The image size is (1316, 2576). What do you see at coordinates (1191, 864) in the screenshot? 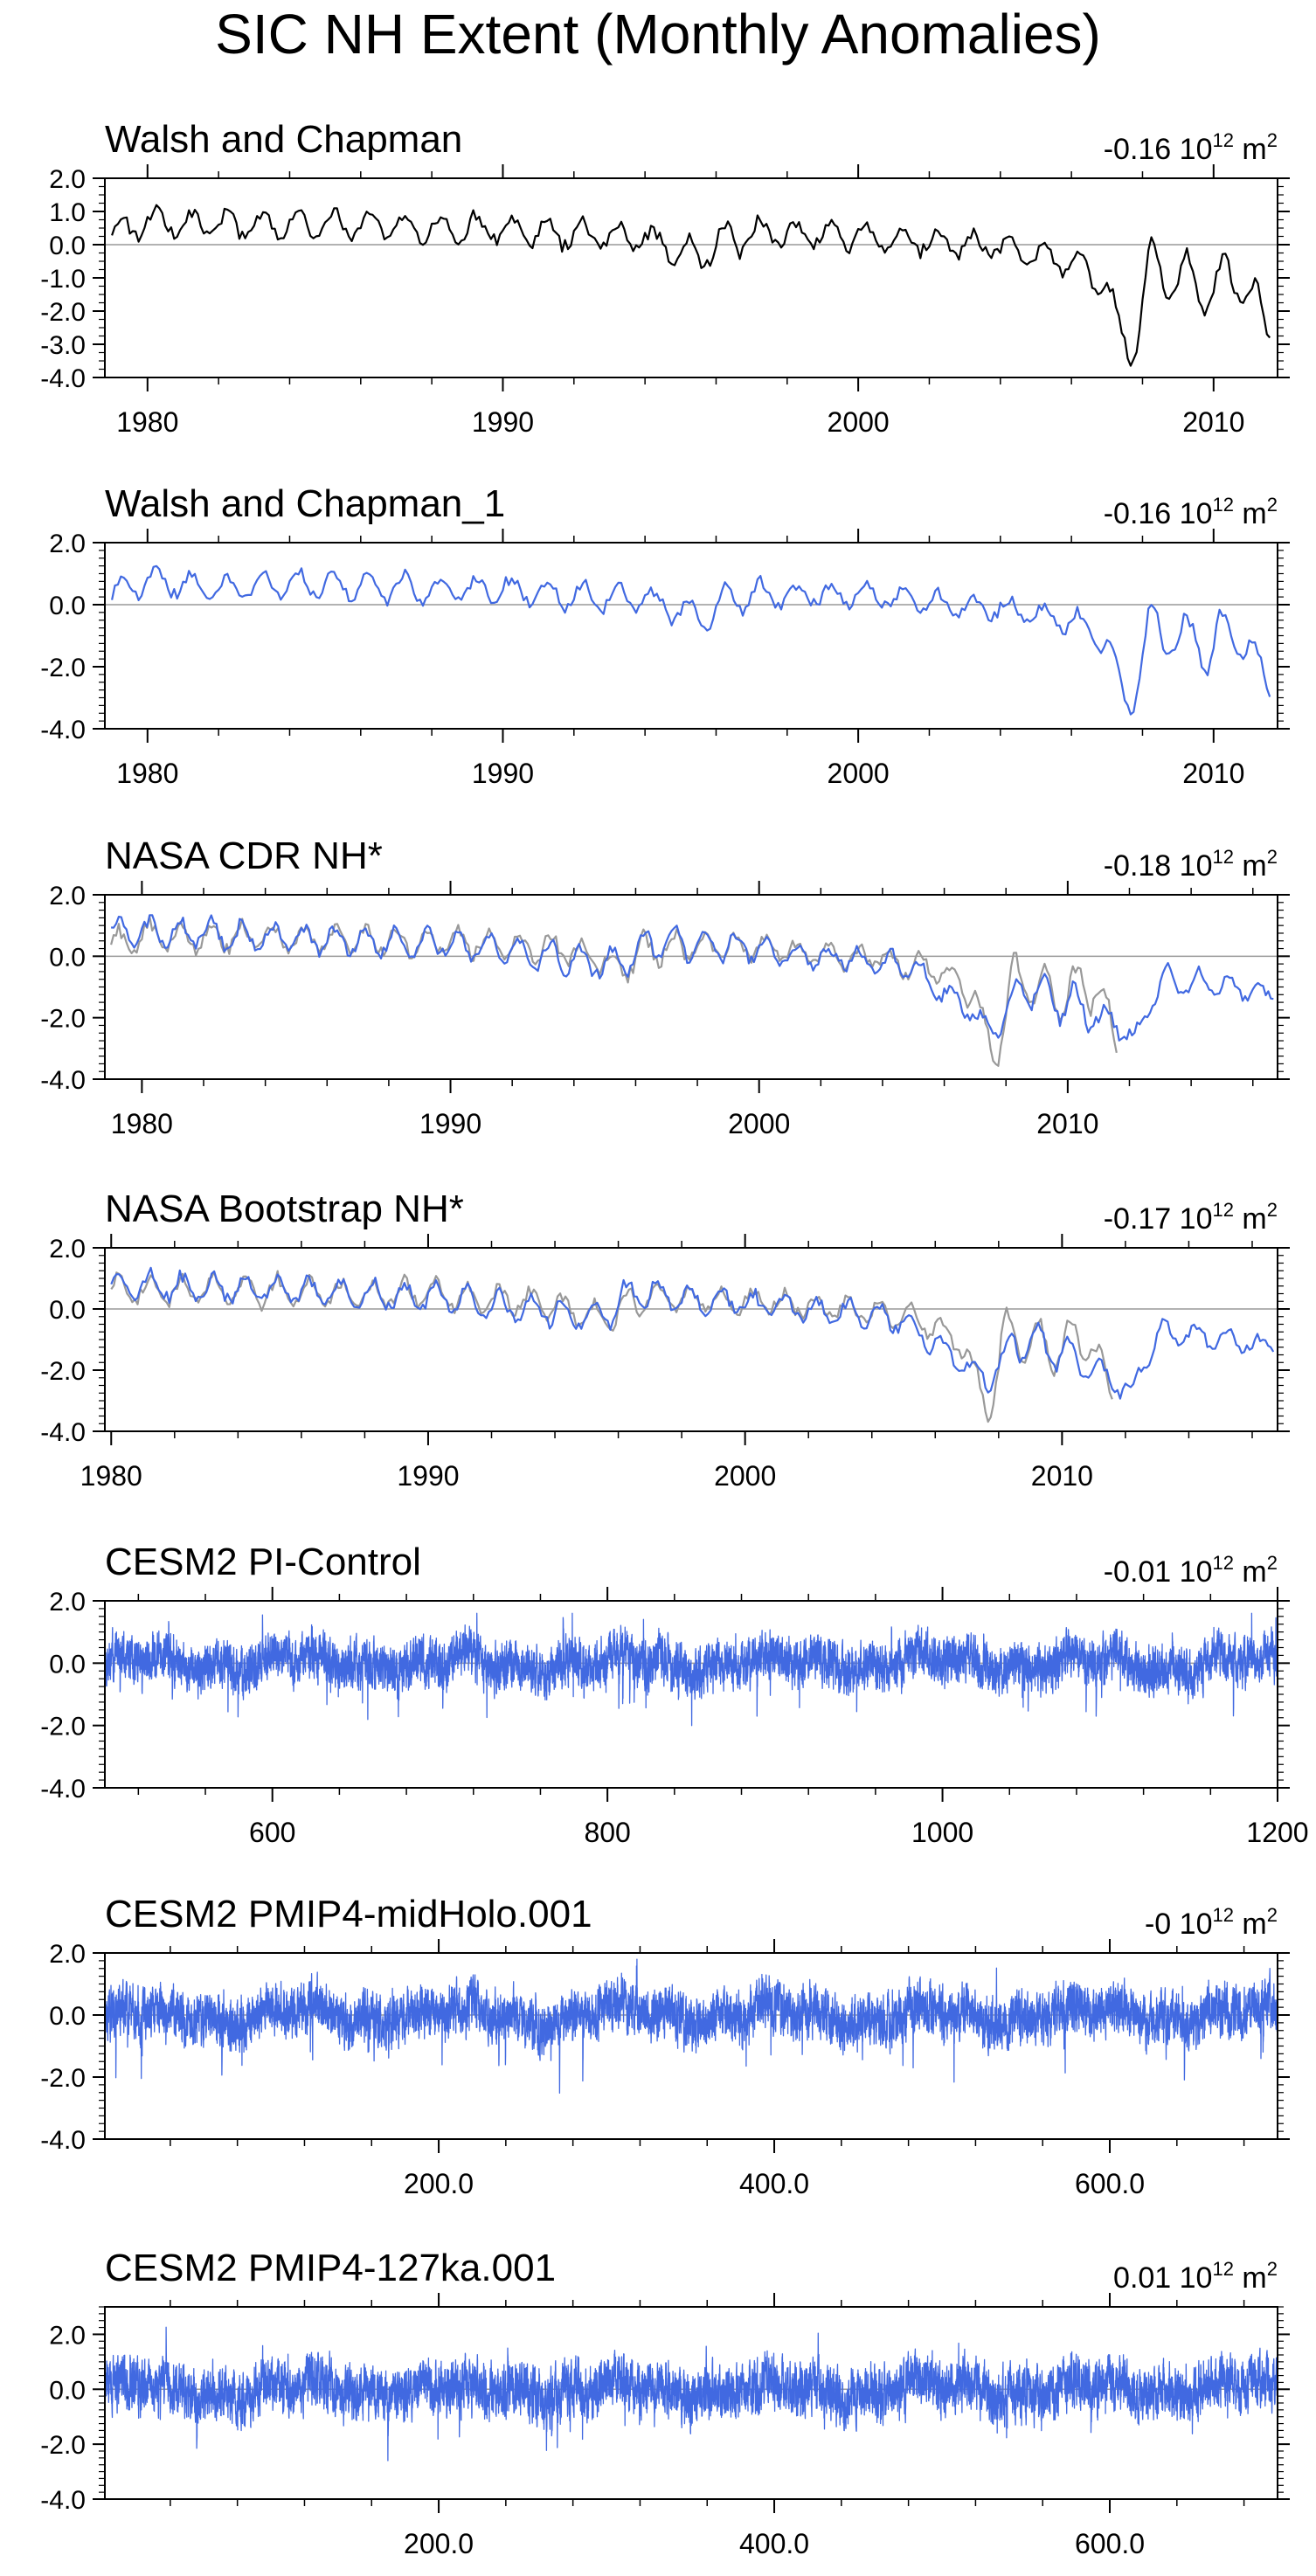
I see `panel-mean-label: -0.18 1012 m2` at bounding box center [1191, 864].